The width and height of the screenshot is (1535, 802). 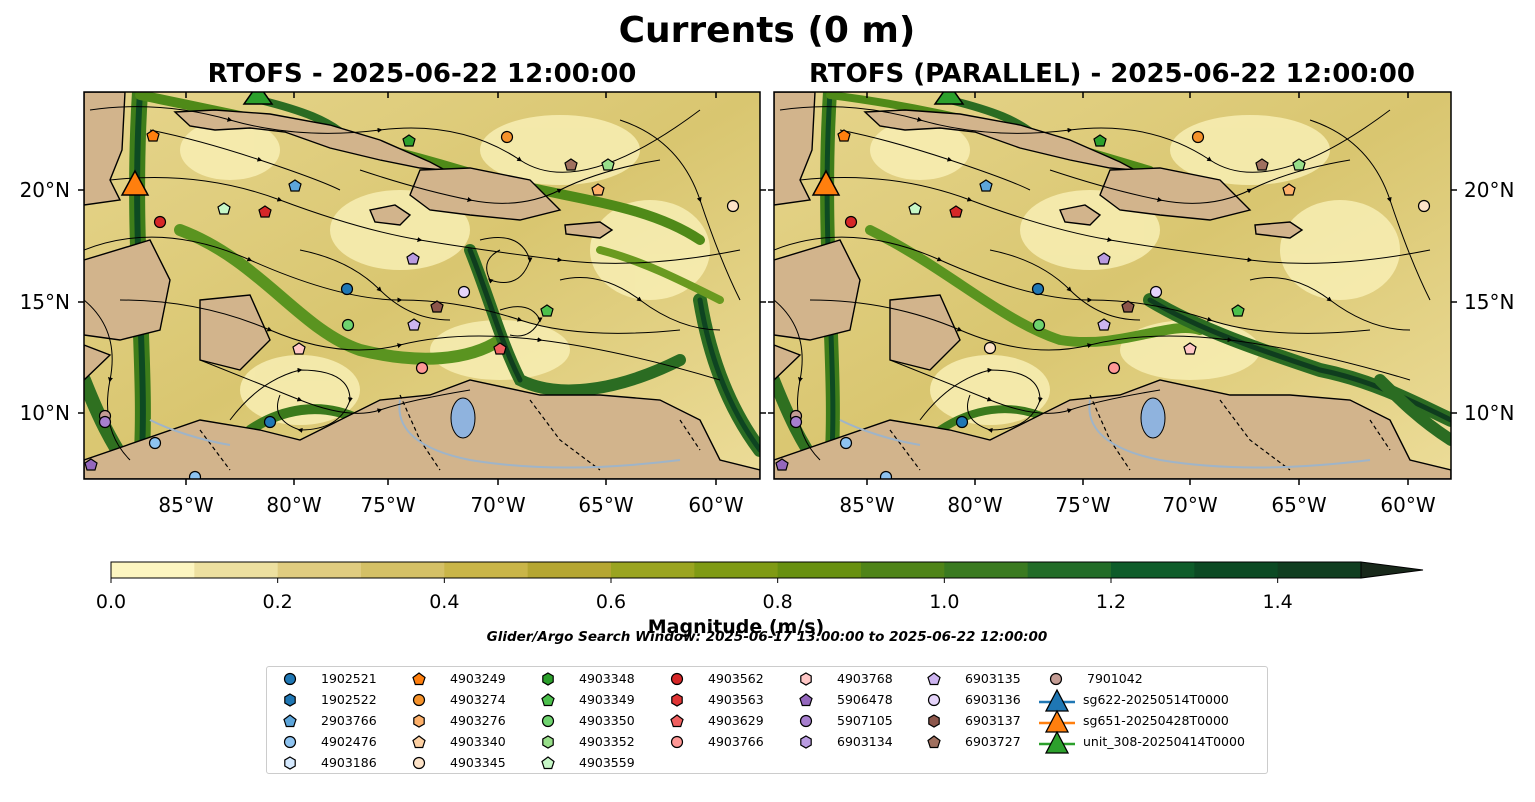 I want to click on legend-label: 4903349, so click(x=607, y=699).